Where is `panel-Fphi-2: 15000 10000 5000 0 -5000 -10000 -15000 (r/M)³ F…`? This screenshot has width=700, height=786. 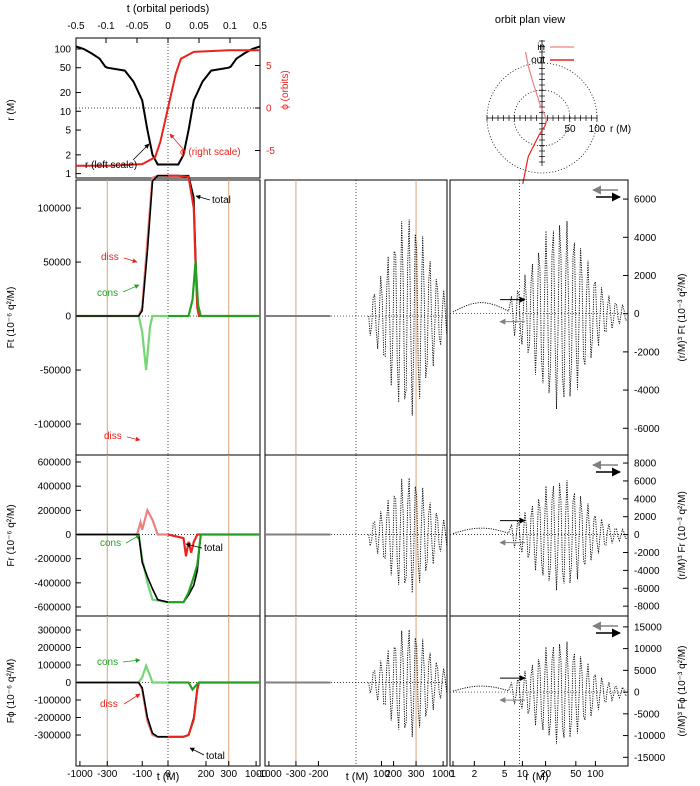 panel-Fphi-2: 15000 10000 5000 0 -5000 -10000 -15000 (r/M)³ F… is located at coordinates (568, 691).